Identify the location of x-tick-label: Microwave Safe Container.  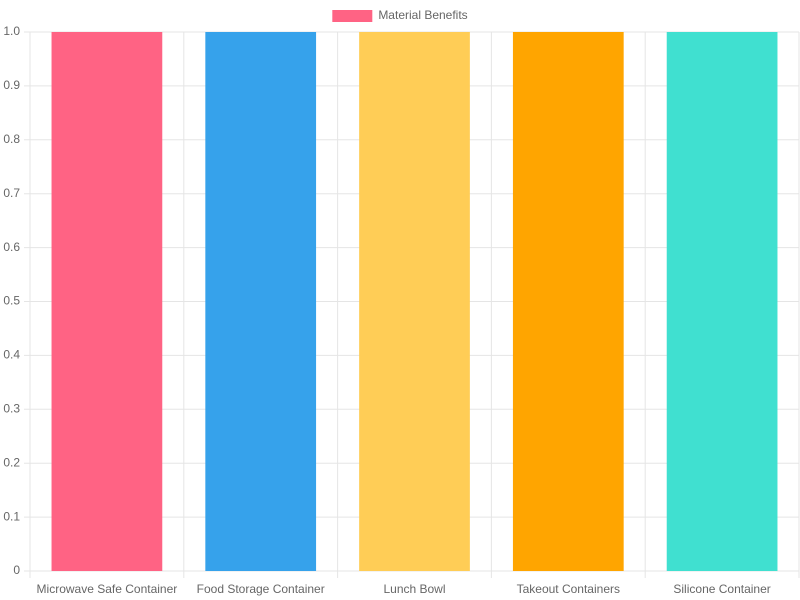
(107, 589).